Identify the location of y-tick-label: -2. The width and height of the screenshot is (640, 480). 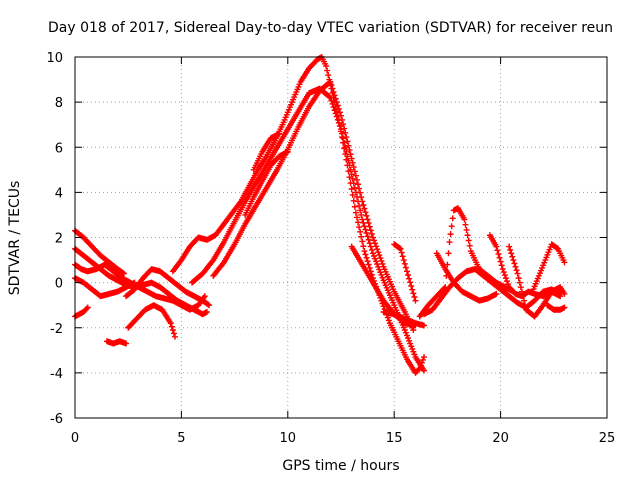
(56, 329).